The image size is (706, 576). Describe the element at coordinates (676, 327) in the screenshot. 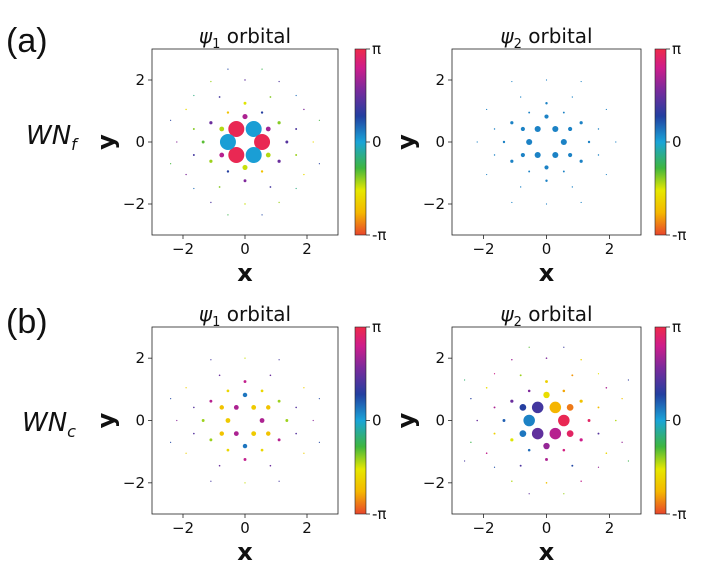

I see `colorbar-tick-label: π` at that location.